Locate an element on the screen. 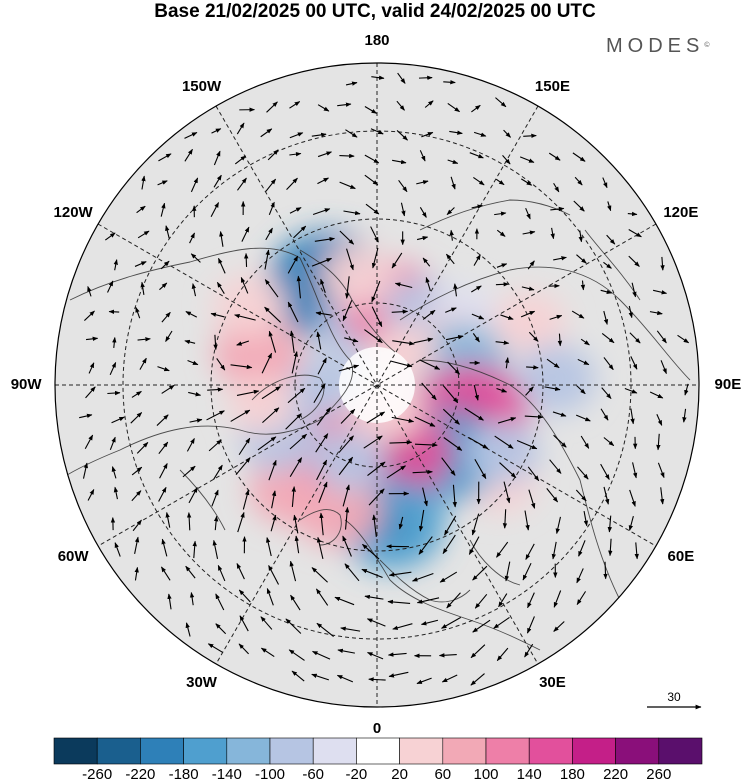  anomaly-blob is located at coordinates (261, 405).